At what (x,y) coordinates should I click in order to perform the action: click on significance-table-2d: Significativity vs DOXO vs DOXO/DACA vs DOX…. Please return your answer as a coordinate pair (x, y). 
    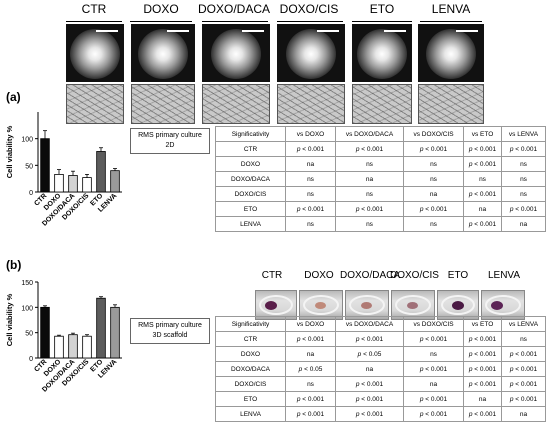
    Looking at the image, I should click on (380, 179).